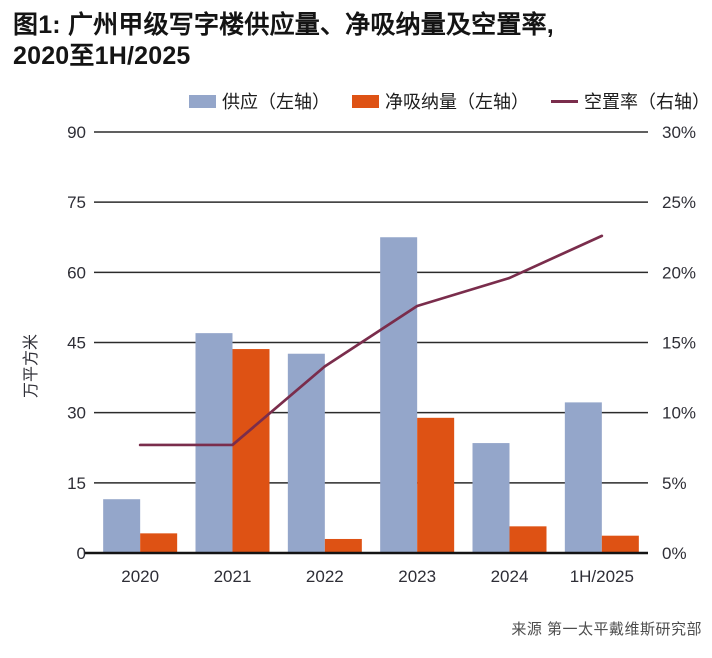  Describe the element at coordinates (81, 553) in the screenshot. I see `left-tick-0: 0` at that location.